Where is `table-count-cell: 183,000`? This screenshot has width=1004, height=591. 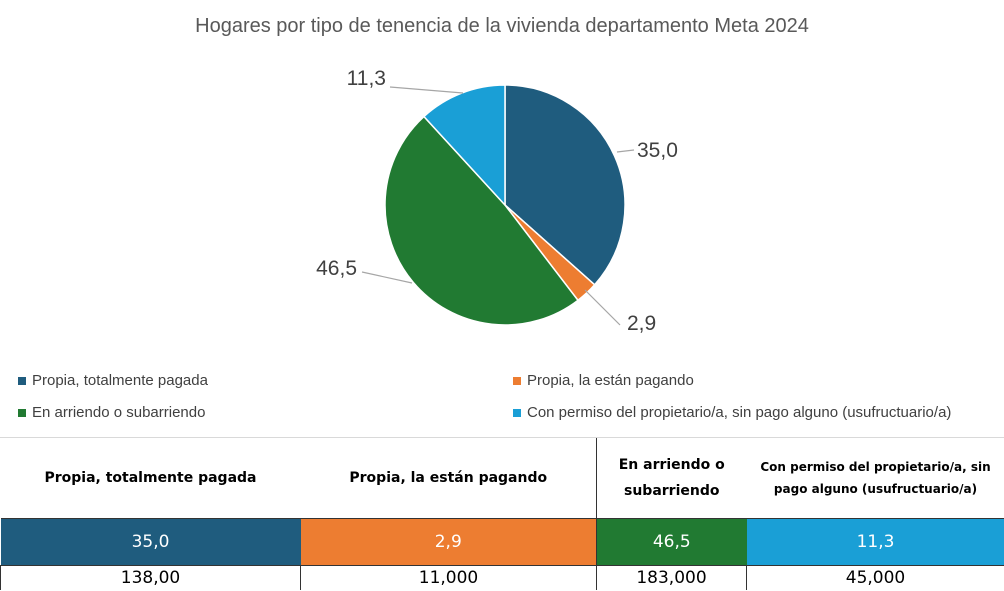 table-count-cell: 183,000 is located at coordinates (671, 577).